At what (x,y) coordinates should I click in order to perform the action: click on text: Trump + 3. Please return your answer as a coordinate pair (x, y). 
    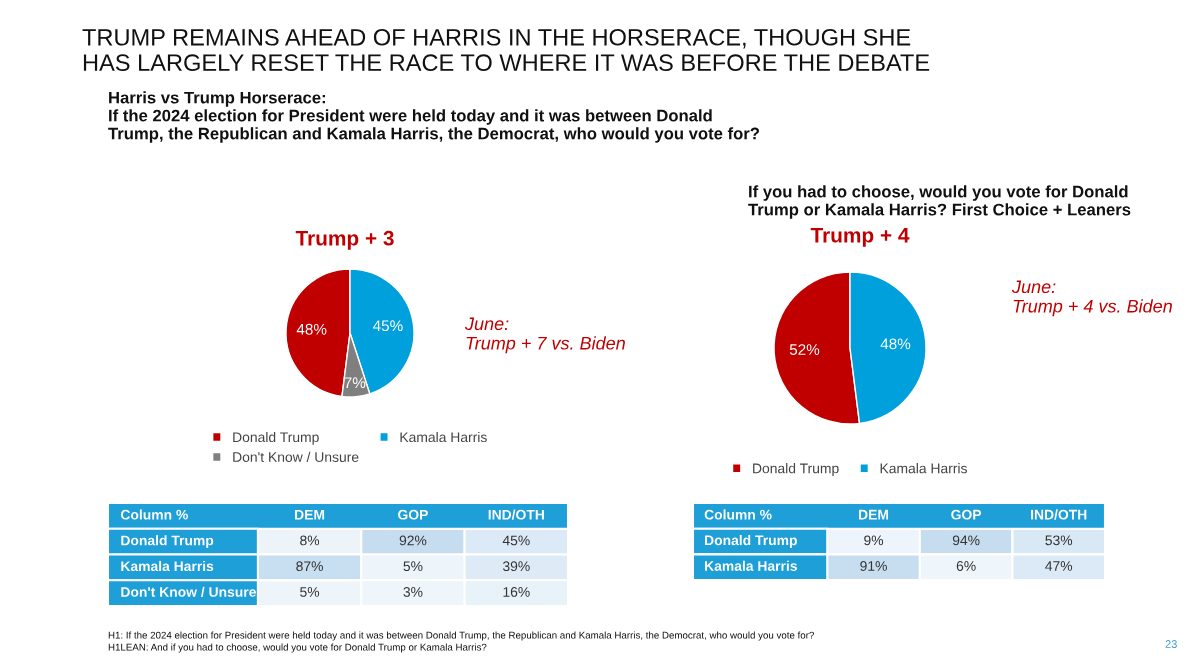
    Looking at the image, I should click on (344, 240).